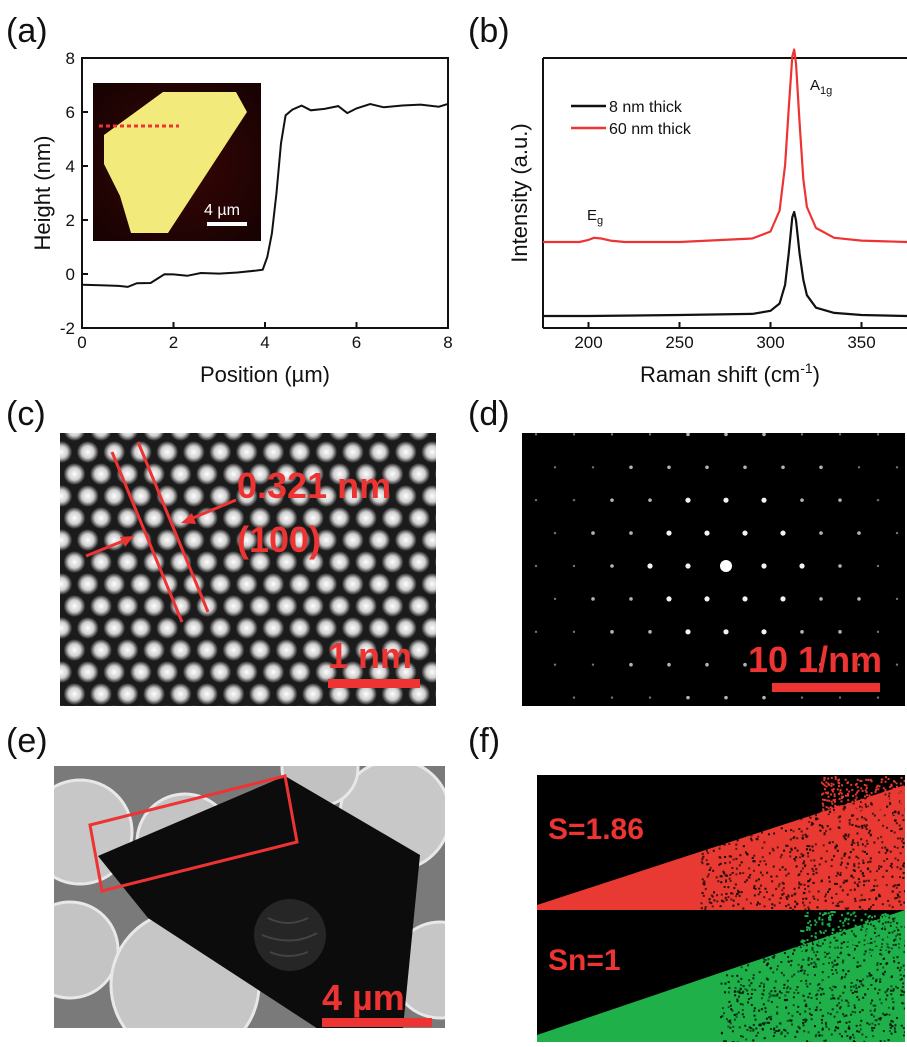 The width and height of the screenshot is (907, 1047). Describe the element at coordinates (650, 129) in the screenshot. I see `legend-60nm: 60 nm thick` at that location.